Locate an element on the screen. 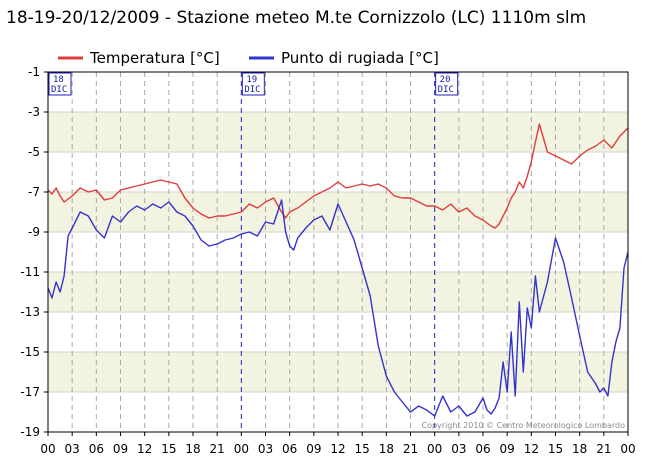 The height and width of the screenshot is (470, 660). y-tick-label: -11 is located at coordinates (30, 272).